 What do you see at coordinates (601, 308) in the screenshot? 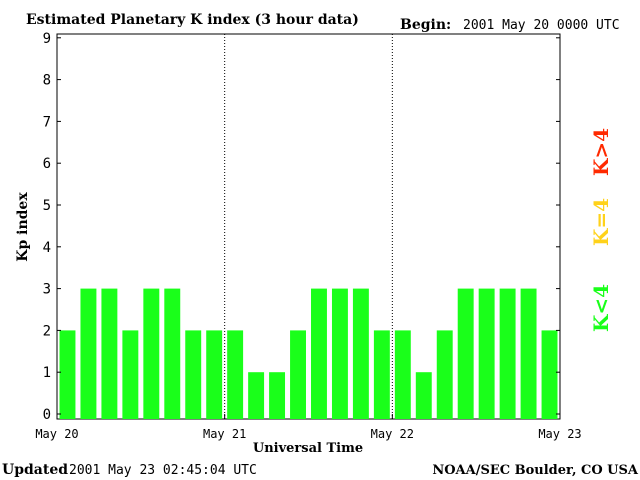
I see `legend-low: K<4` at bounding box center [601, 308].